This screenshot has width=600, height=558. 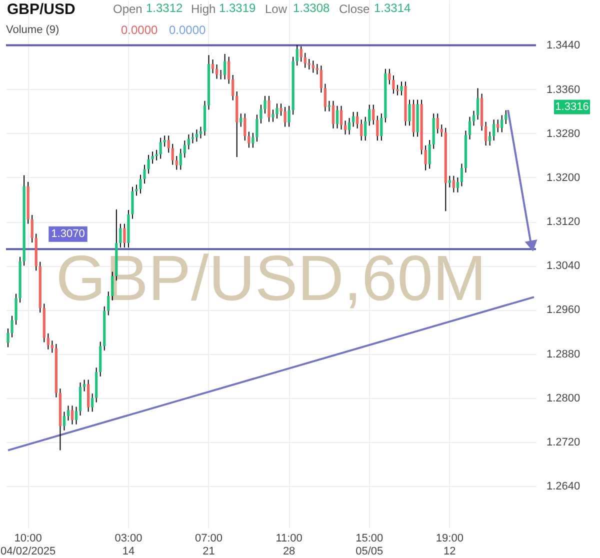 I want to click on chart-title: GBP/USD, so click(x=41, y=9).